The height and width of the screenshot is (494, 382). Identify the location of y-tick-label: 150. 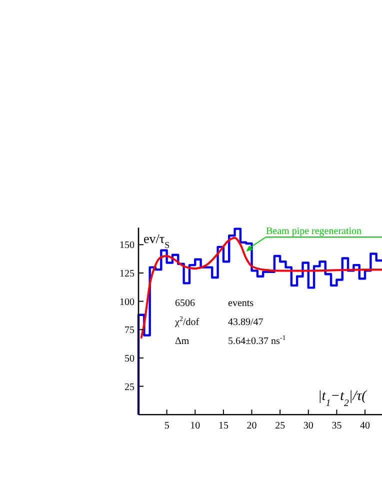
(127, 246).